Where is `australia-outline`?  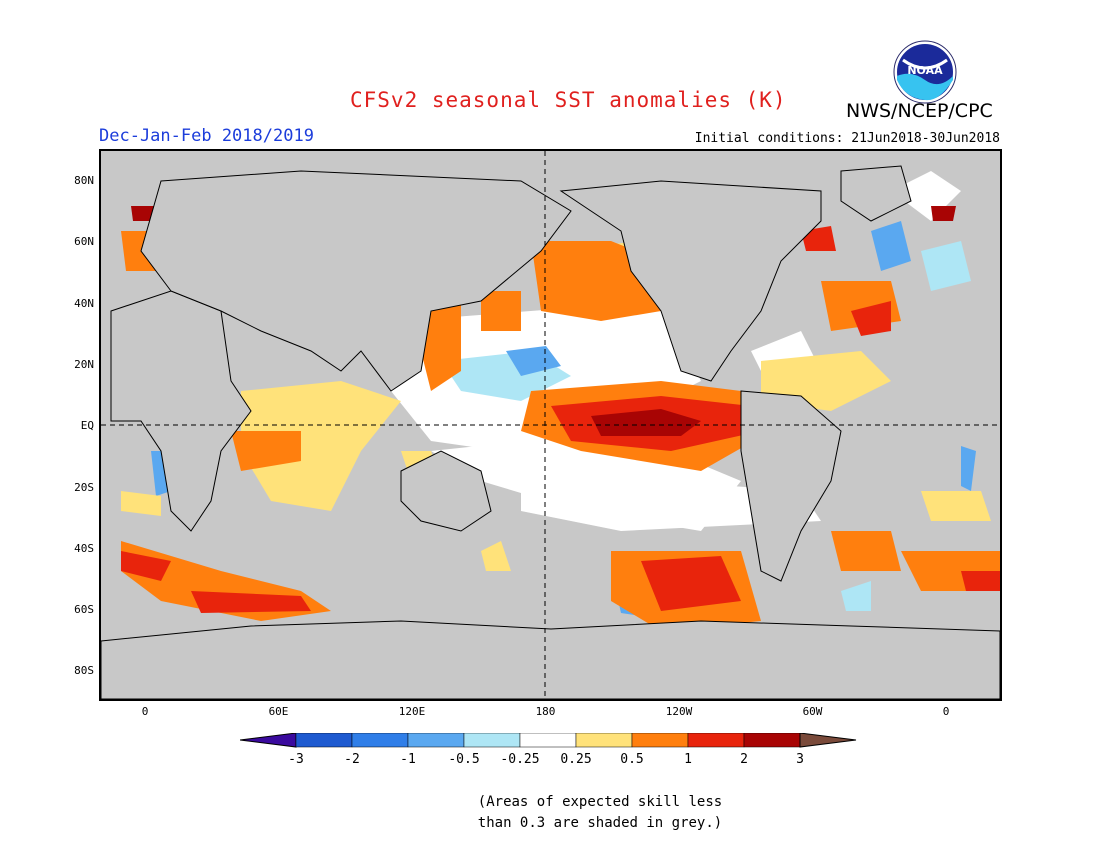 australia-outline is located at coordinates (446, 491).